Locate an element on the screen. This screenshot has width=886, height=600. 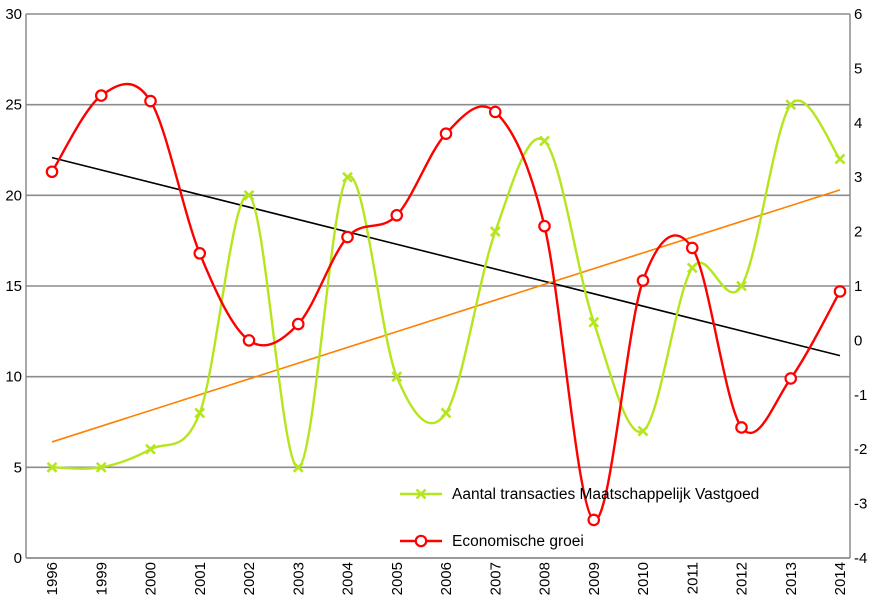
legend-marker-x is located at coordinates (421, 494).